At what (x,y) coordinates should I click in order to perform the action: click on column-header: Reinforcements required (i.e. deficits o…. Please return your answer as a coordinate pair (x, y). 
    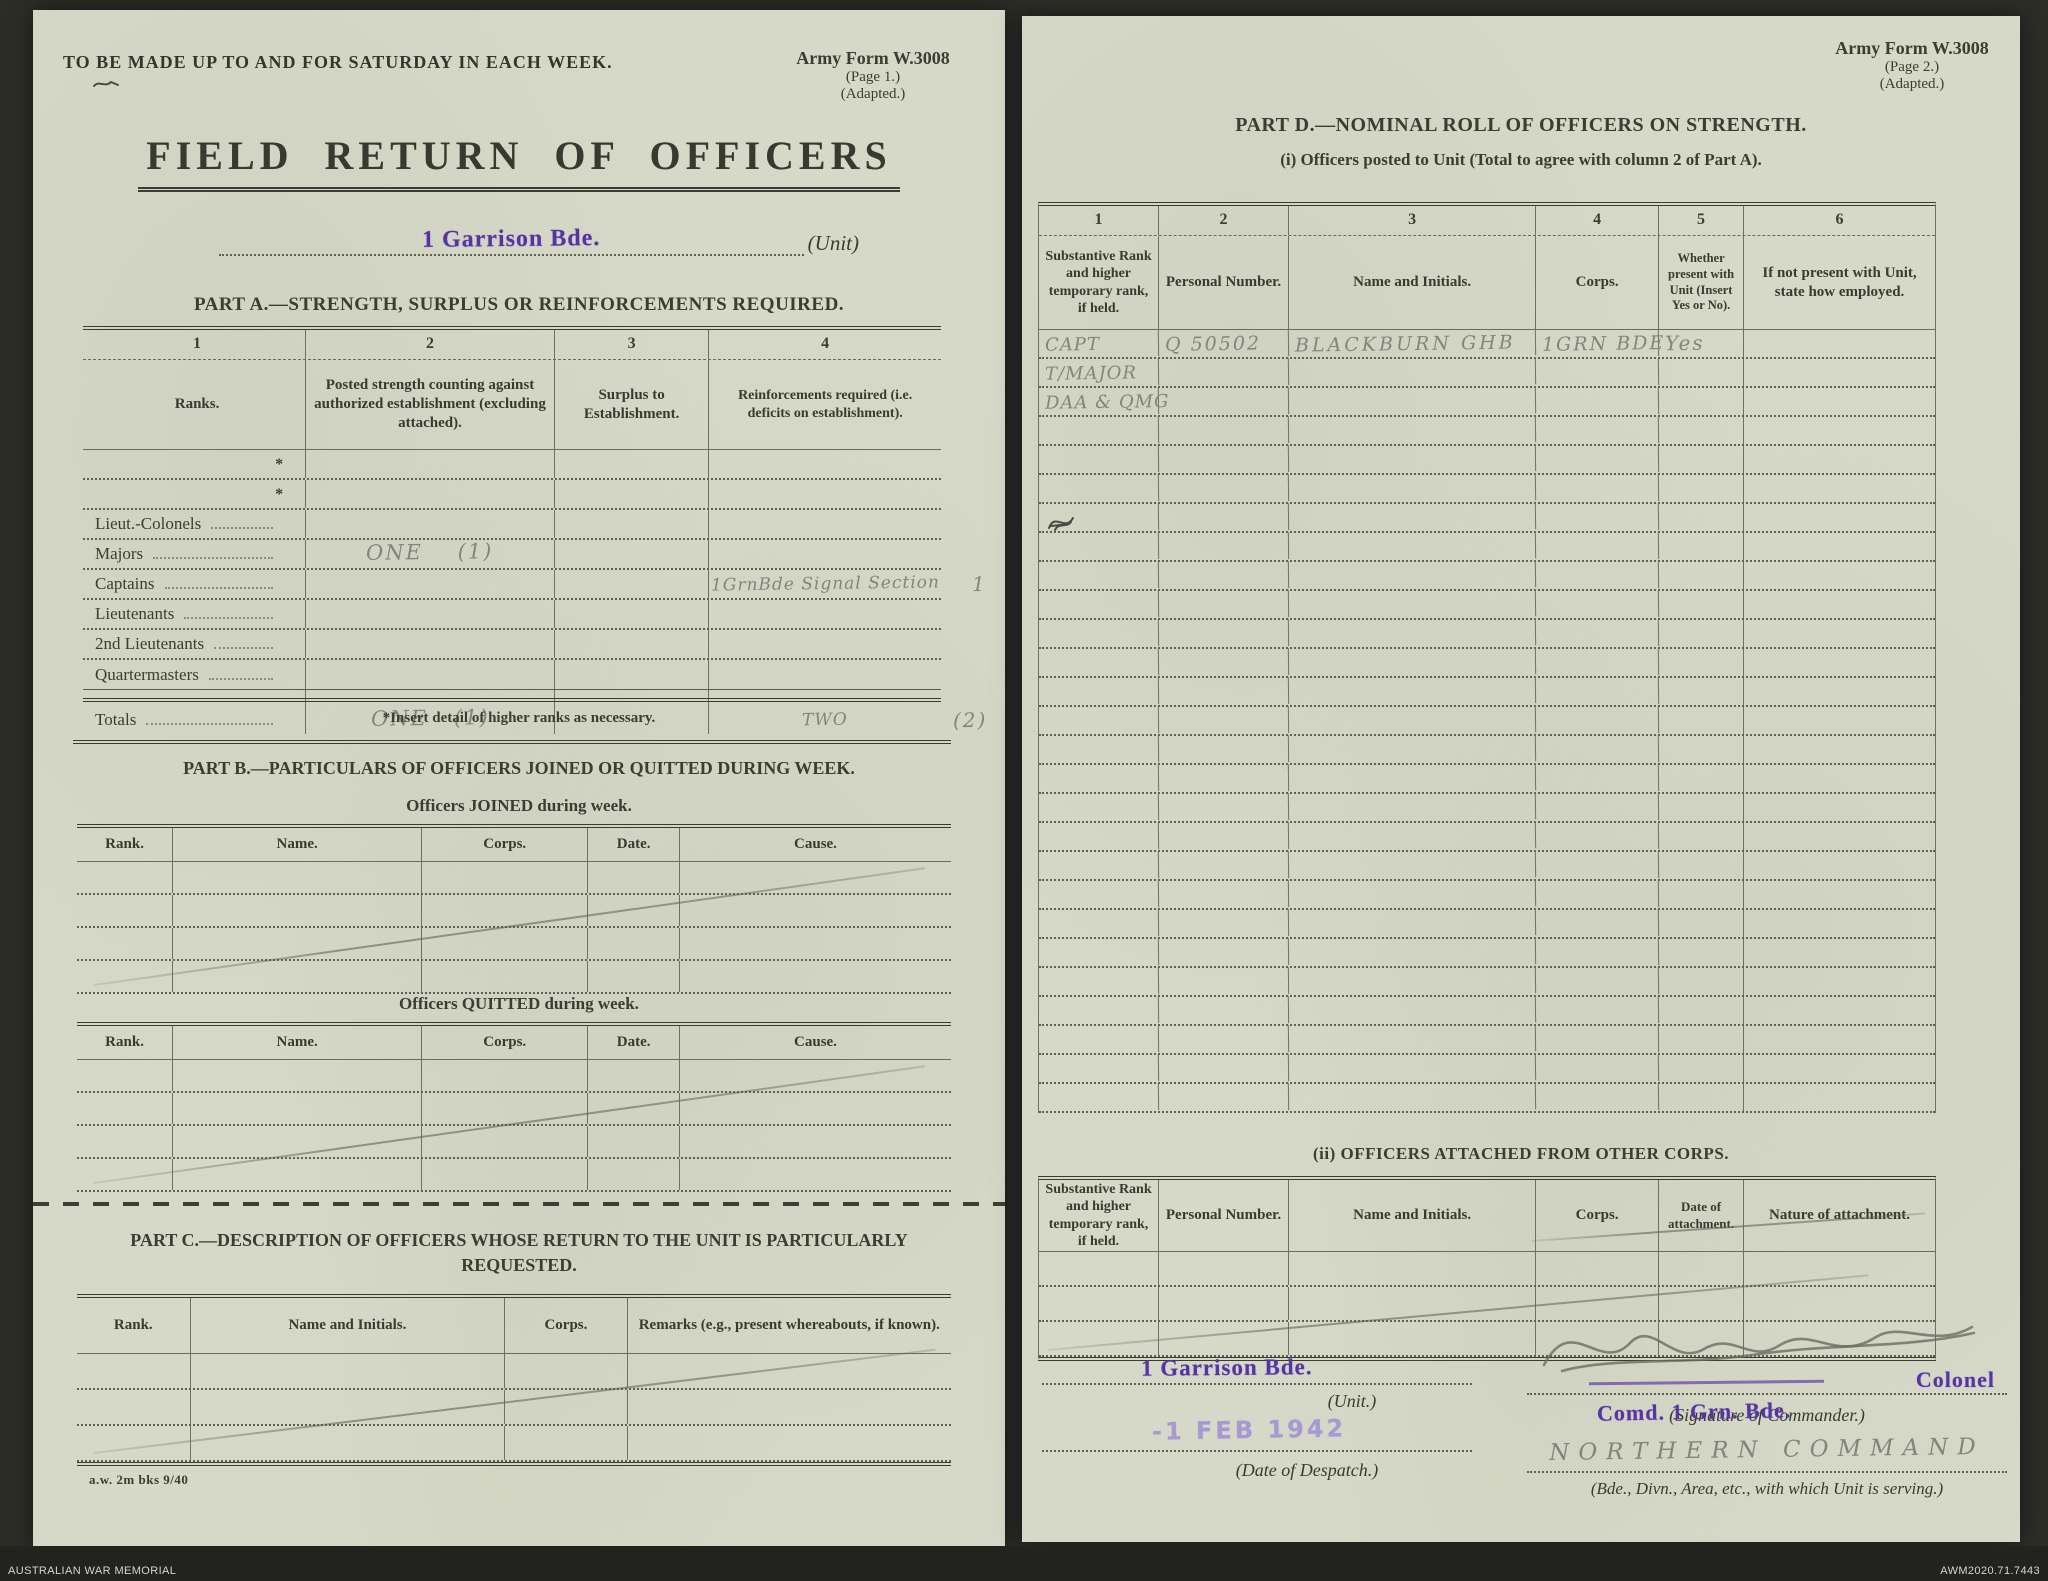
    Looking at the image, I should click on (825, 404).